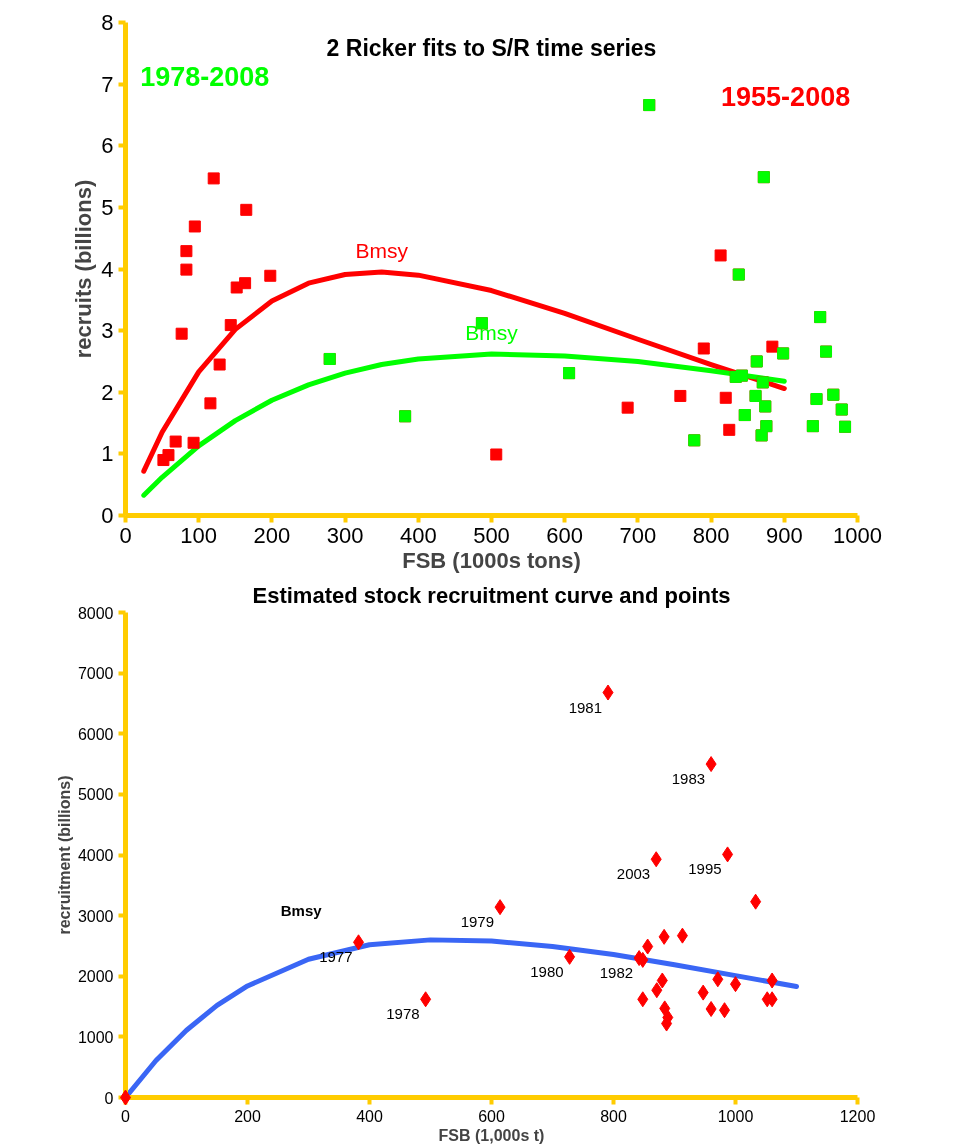  What do you see at coordinates (638, 535) in the screenshot?
I see `x-tick-label: 700` at bounding box center [638, 535].